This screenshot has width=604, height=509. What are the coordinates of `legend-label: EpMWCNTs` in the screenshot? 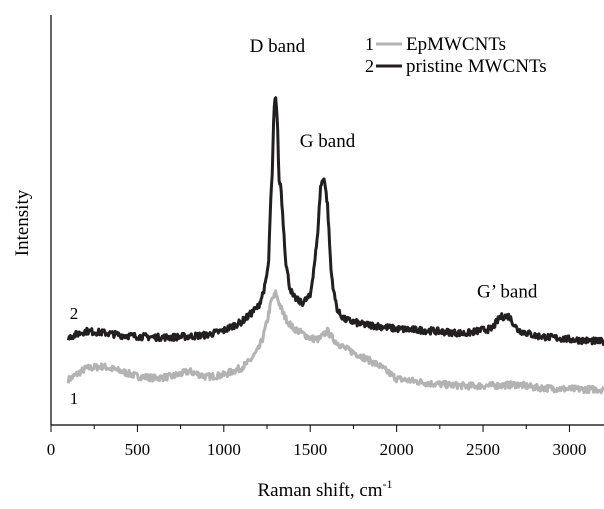 It's located at (456, 44).